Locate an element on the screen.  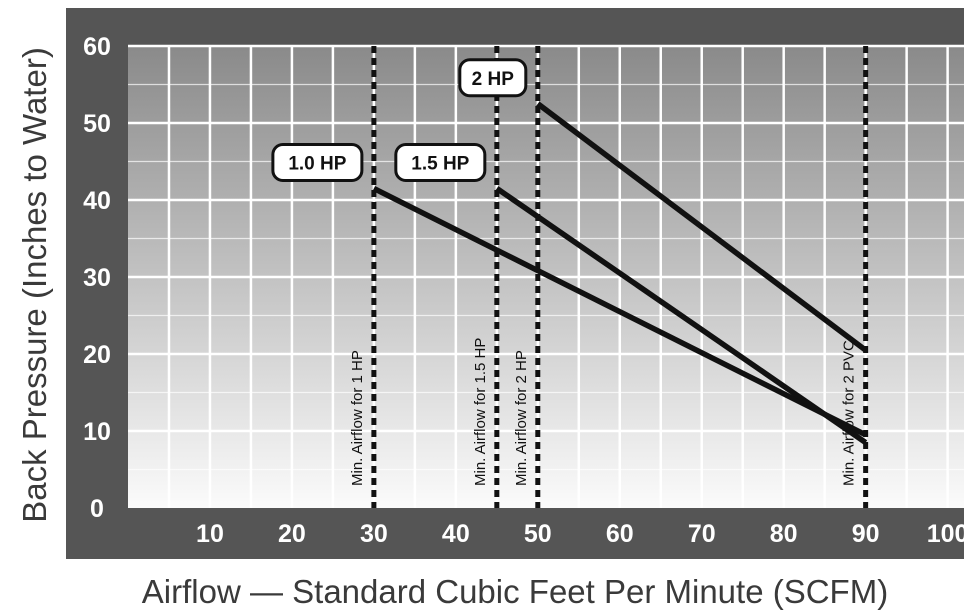
x-tick-label: 30 is located at coordinates (374, 534).